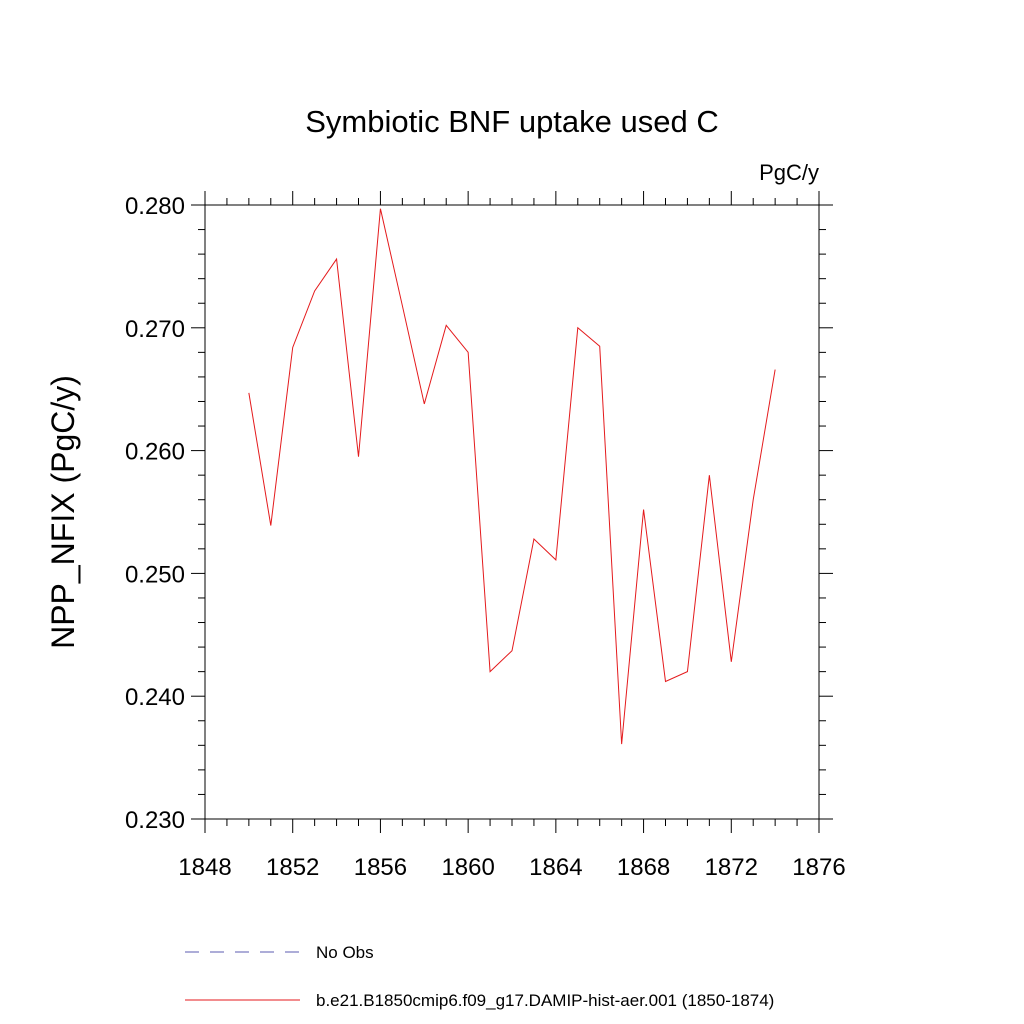  I want to click on x-tick-label: 1872, so click(731, 867).